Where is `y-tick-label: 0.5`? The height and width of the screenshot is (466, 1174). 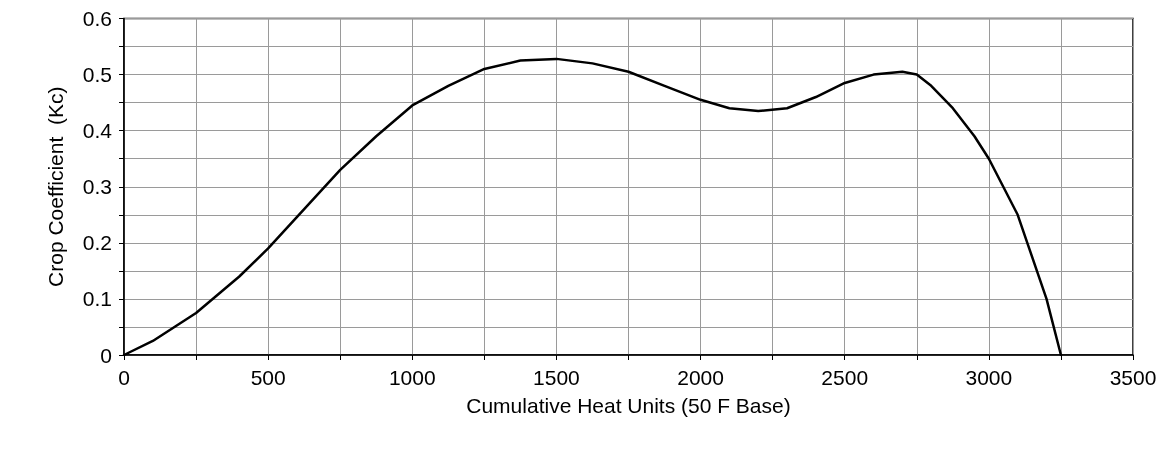 y-tick-label: 0.5 is located at coordinates (97, 75).